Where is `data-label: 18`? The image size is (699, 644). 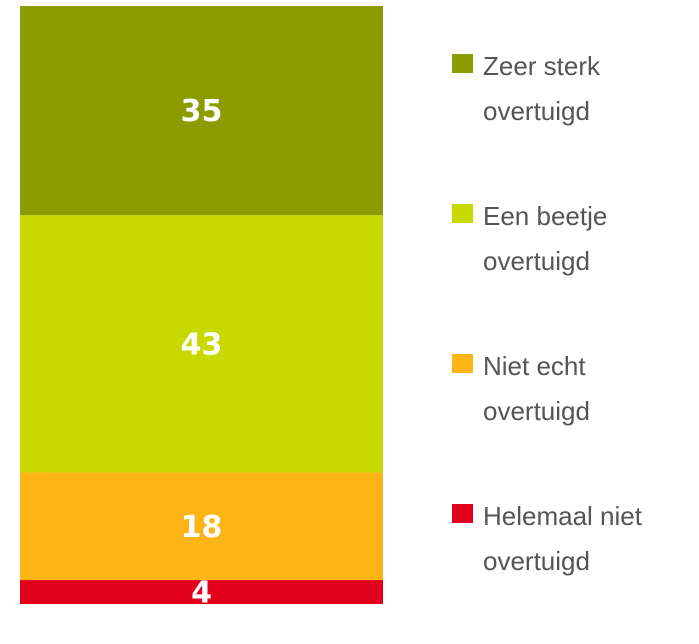
data-label: 18 is located at coordinates (202, 527).